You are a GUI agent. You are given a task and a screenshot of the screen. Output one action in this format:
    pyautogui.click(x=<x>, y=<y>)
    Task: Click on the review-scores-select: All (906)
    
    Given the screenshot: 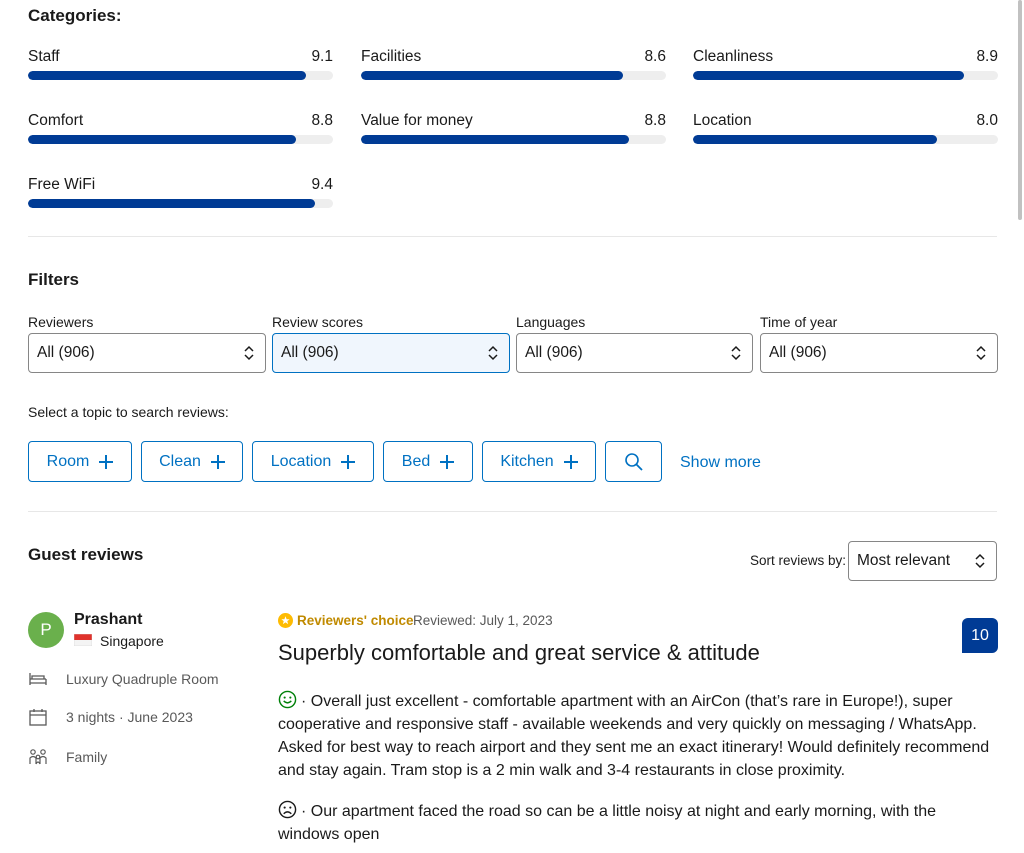 What is the action you would take?
    pyautogui.click(x=391, y=353)
    